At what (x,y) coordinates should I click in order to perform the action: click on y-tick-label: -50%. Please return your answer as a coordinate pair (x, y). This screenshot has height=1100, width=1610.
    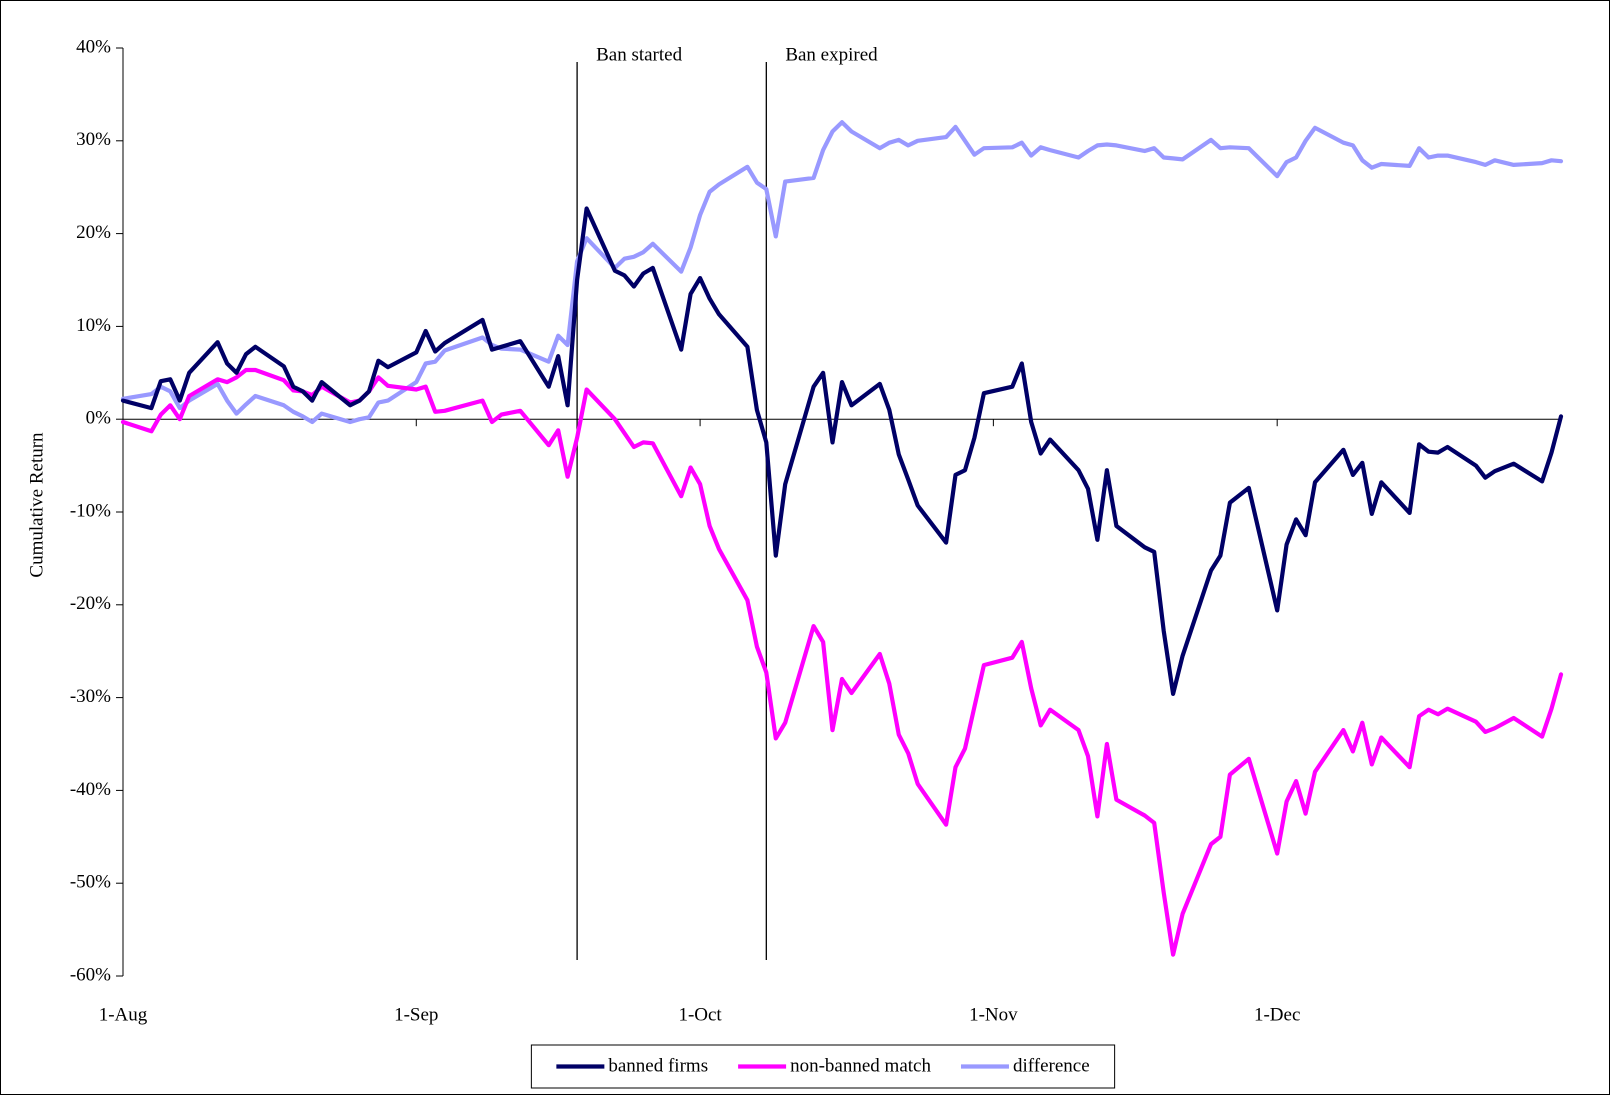
    Looking at the image, I should click on (90, 882).